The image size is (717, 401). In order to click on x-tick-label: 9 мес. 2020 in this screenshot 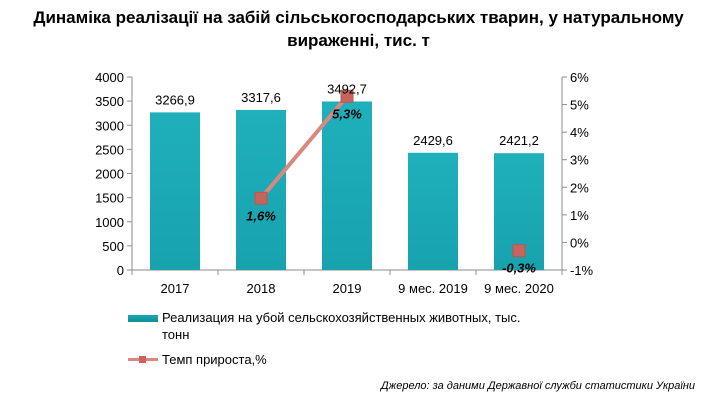, I will do `click(519, 288)`.